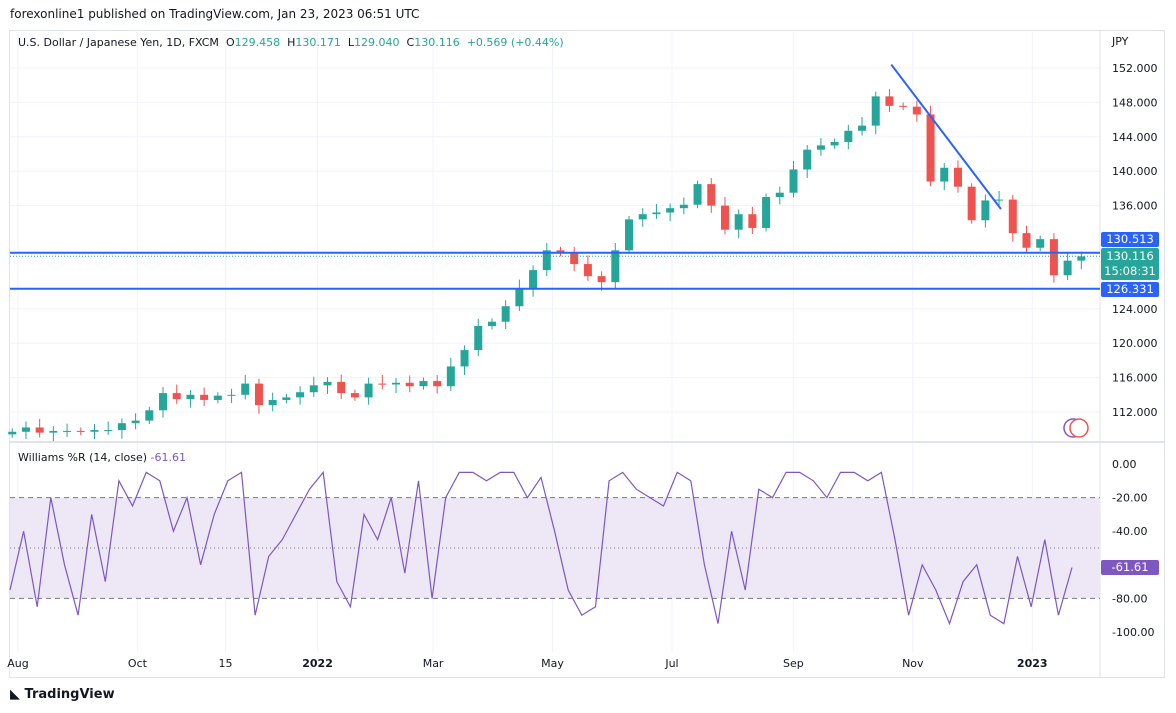 The image size is (1176, 713). I want to click on tradingview-logo: ◣ TradingView, so click(62, 694).